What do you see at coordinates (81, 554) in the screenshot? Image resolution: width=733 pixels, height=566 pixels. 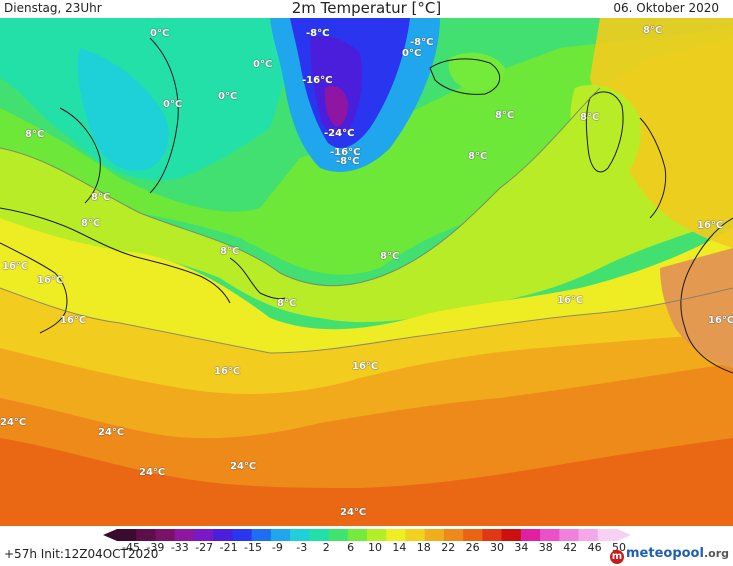 I see `model-run-label: +57h Init:12Z04OCT2020` at bounding box center [81, 554].